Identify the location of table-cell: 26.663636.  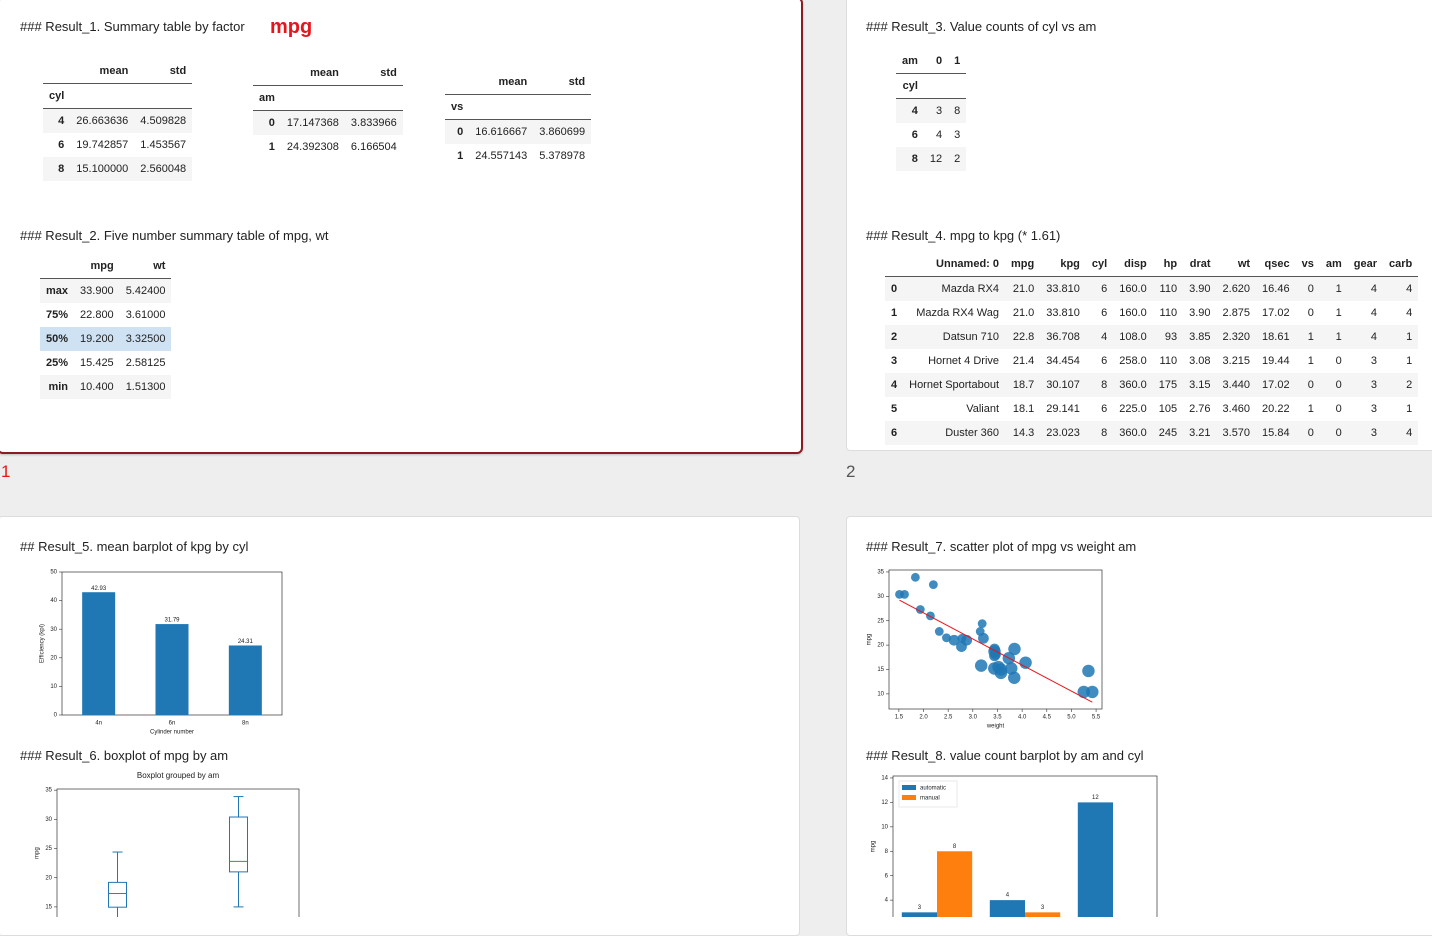
(102, 121).